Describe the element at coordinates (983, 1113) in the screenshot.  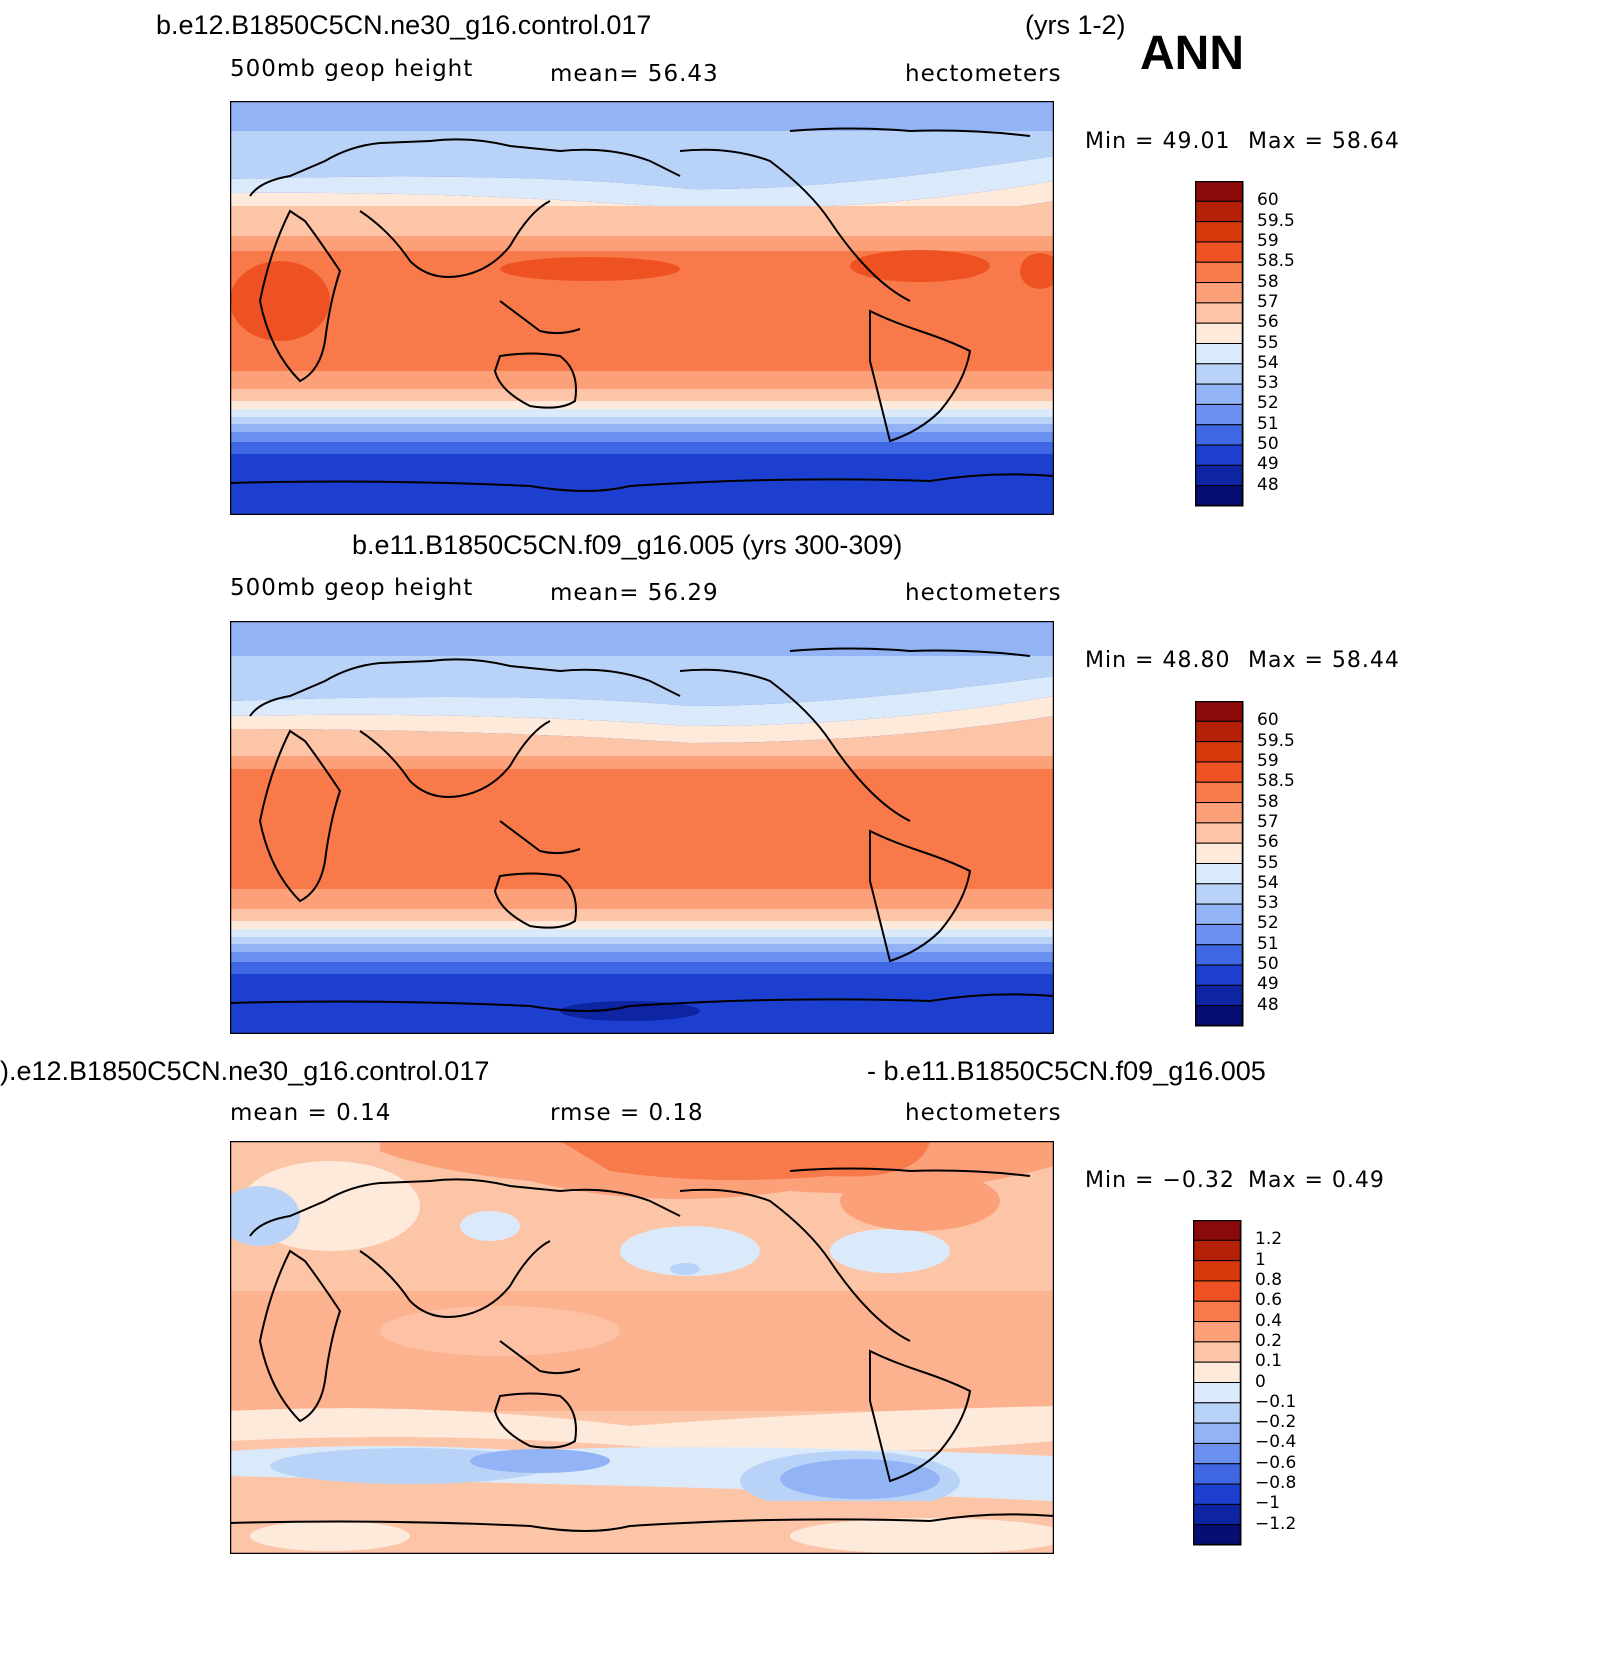
I see `panel3-units: hectometers` at that location.